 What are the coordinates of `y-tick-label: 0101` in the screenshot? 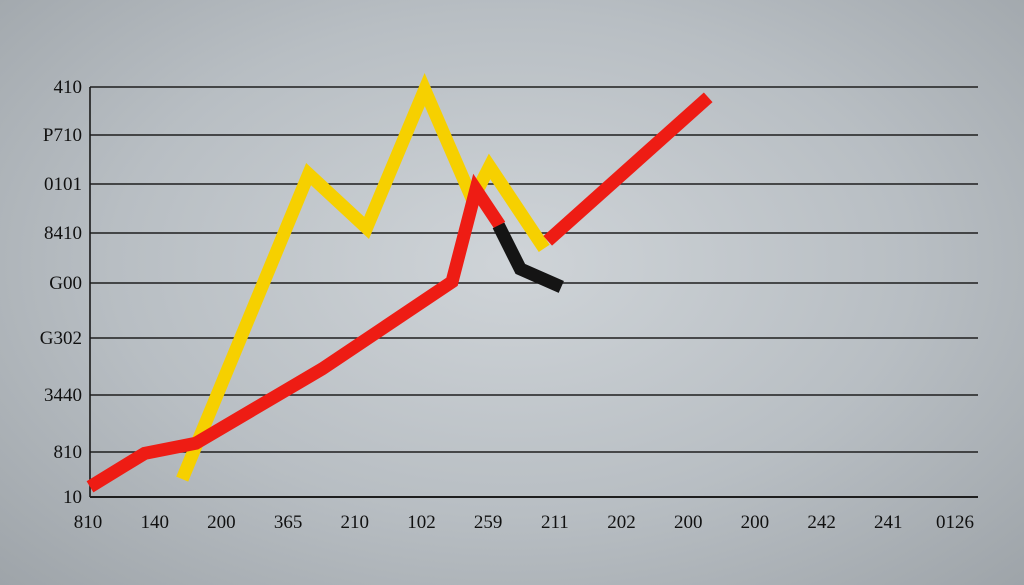 It's located at (63, 184).